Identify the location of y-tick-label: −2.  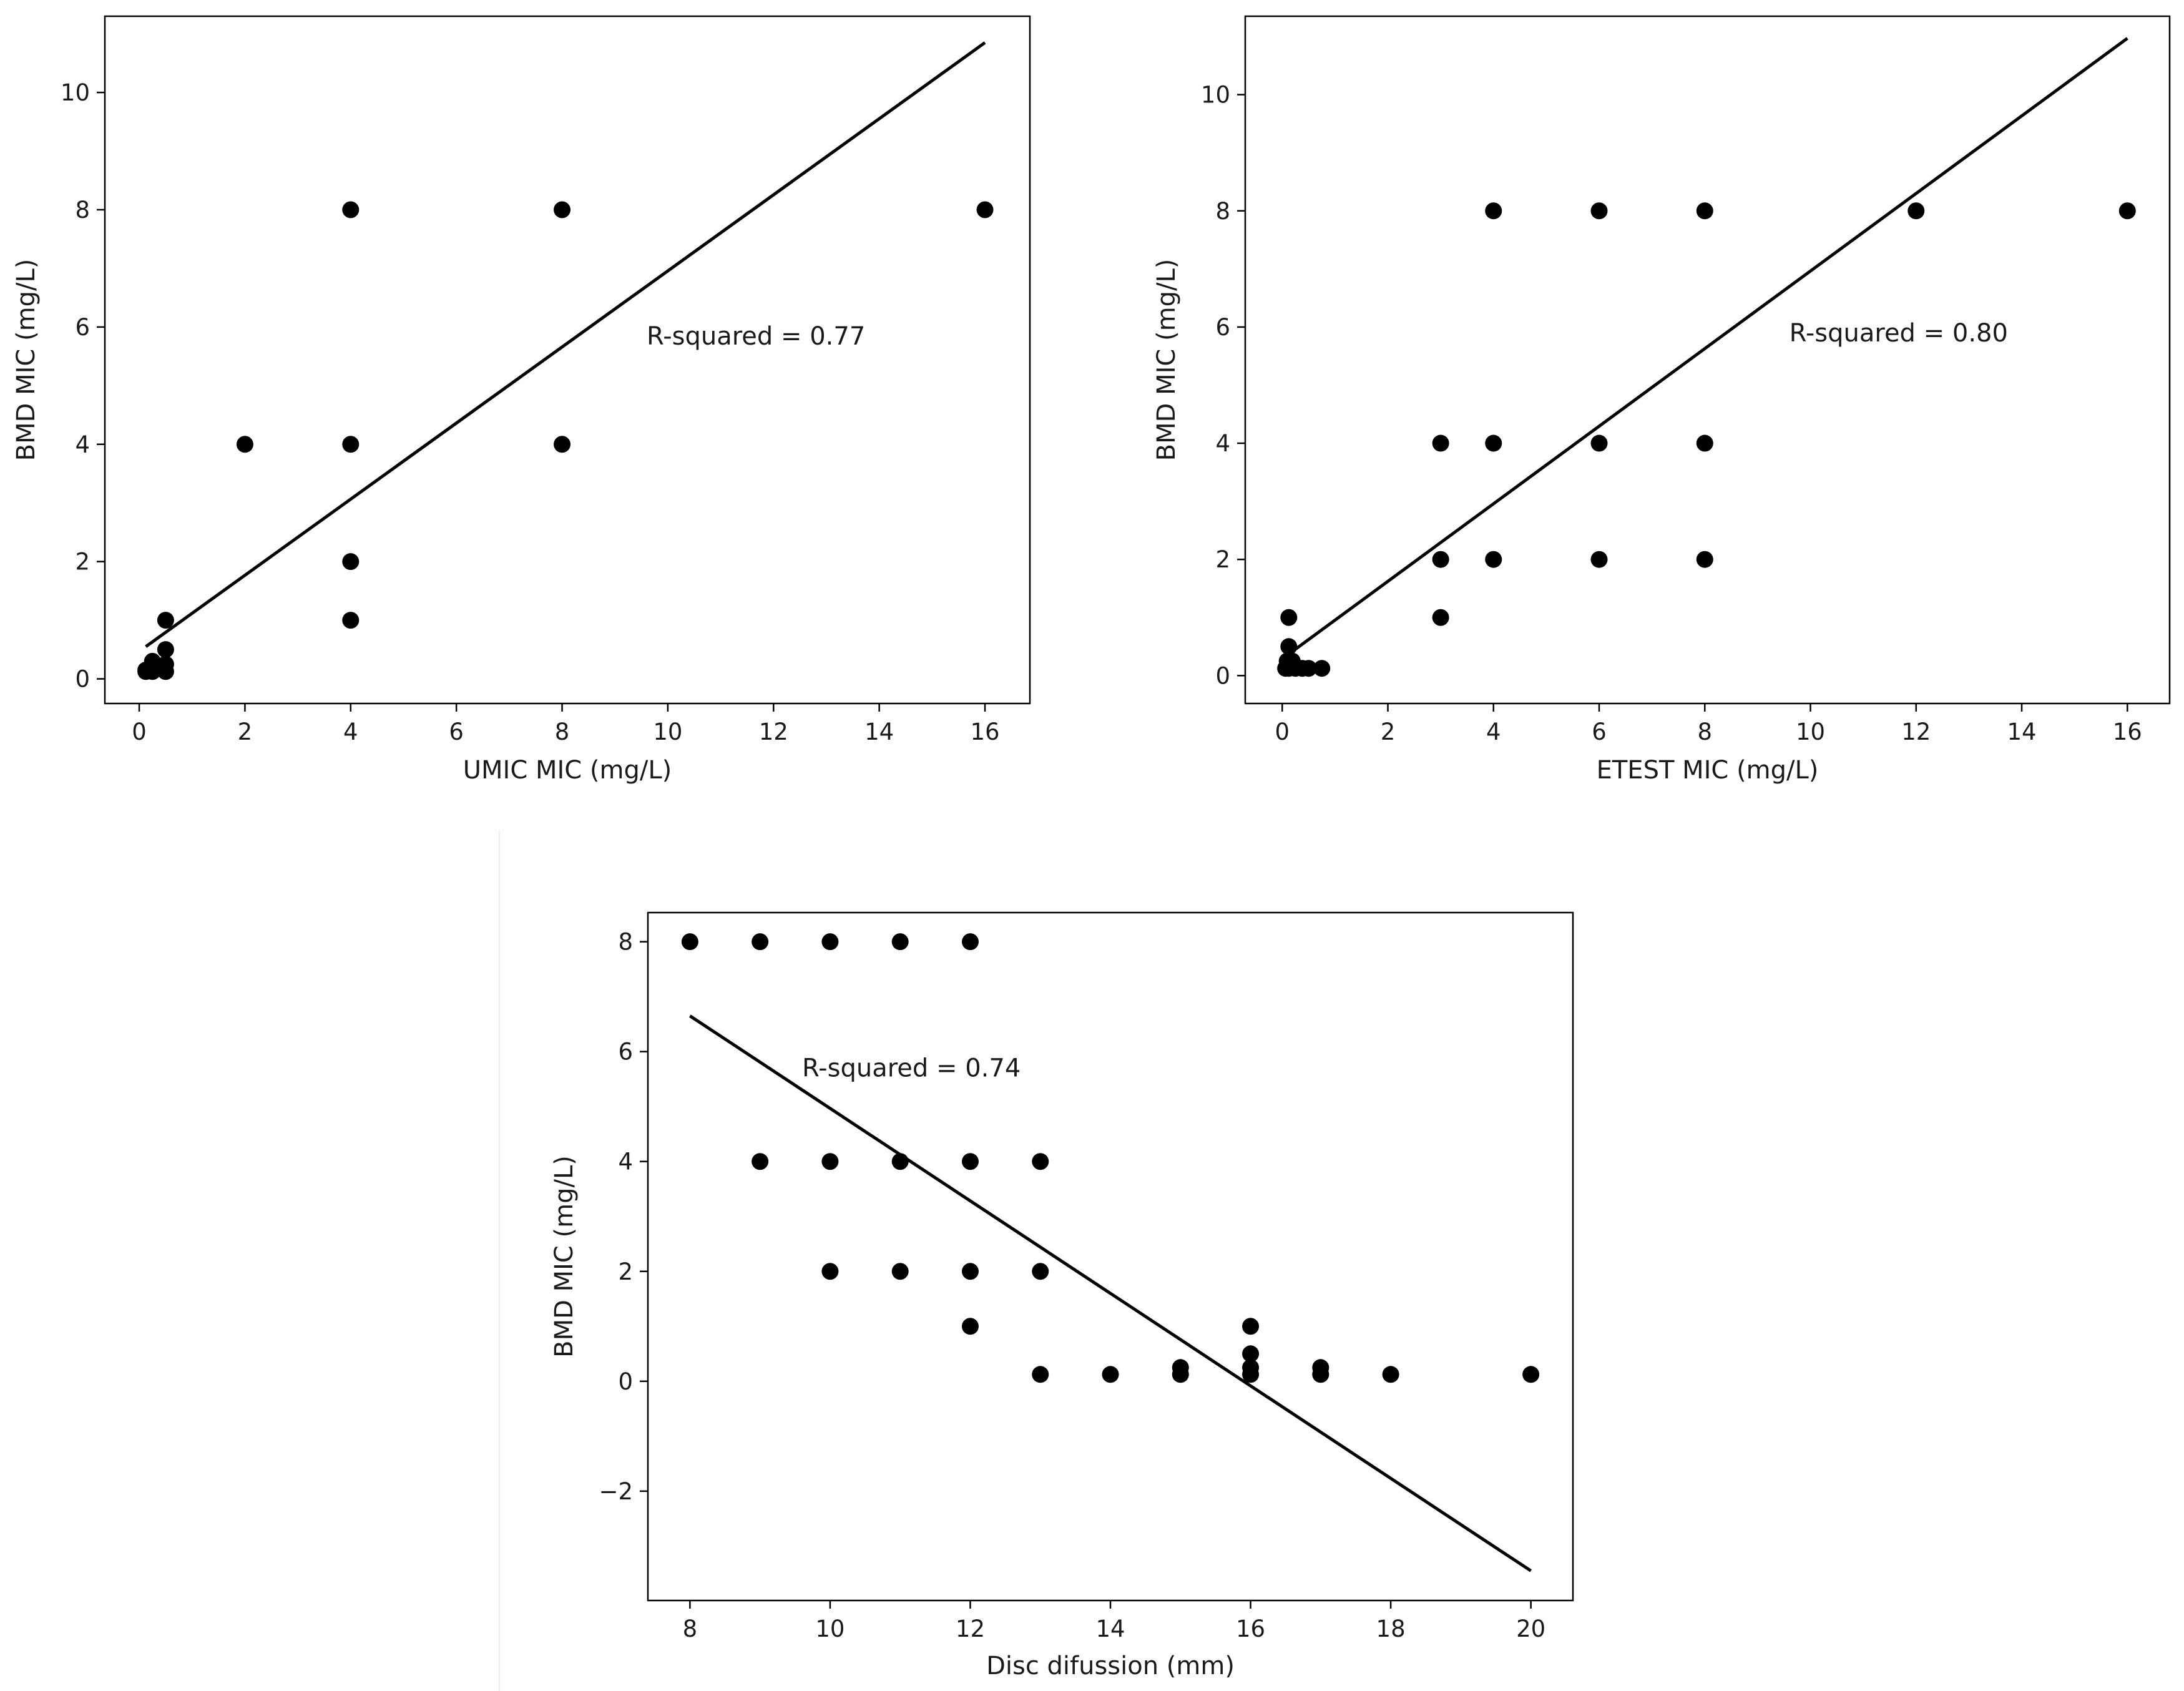
(616, 1491).